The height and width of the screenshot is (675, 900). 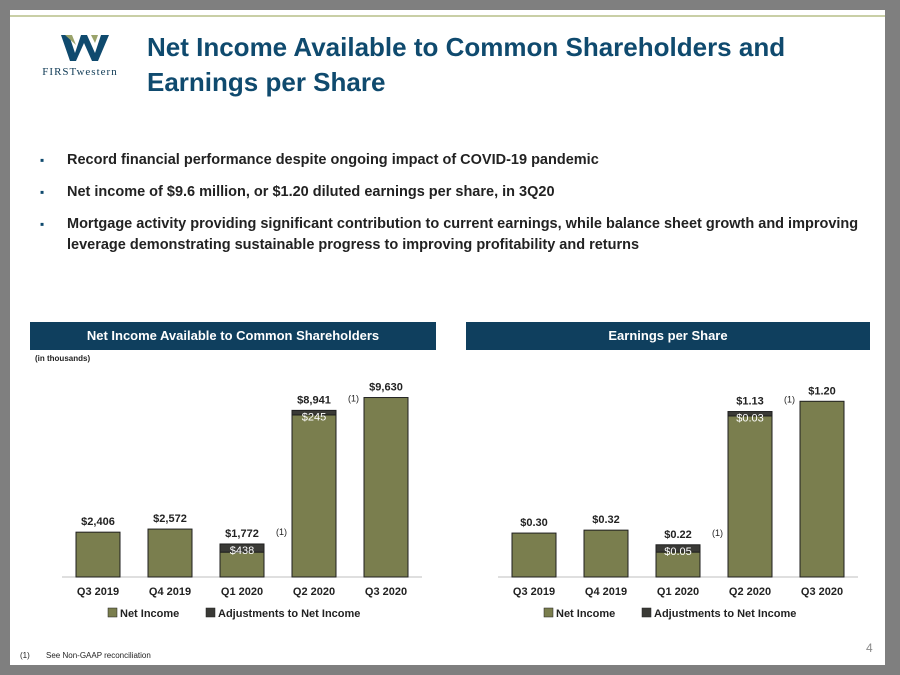 What do you see at coordinates (98, 655) in the screenshot?
I see `footnote-text: See Non-GAAP reconciliation` at bounding box center [98, 655].